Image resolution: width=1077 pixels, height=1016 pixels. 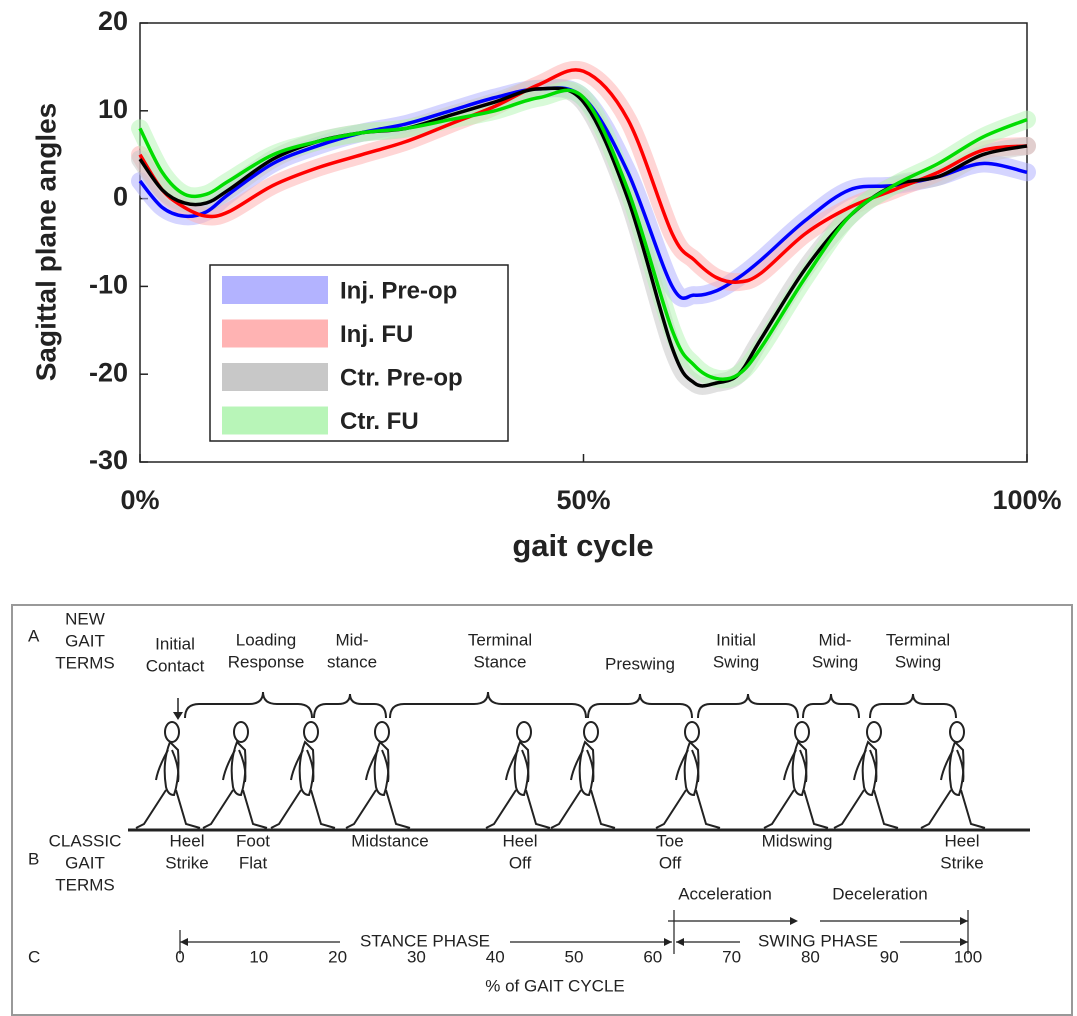 I want to click on swing-phase-label: SWING PHASE, so click(x=818, y=940).